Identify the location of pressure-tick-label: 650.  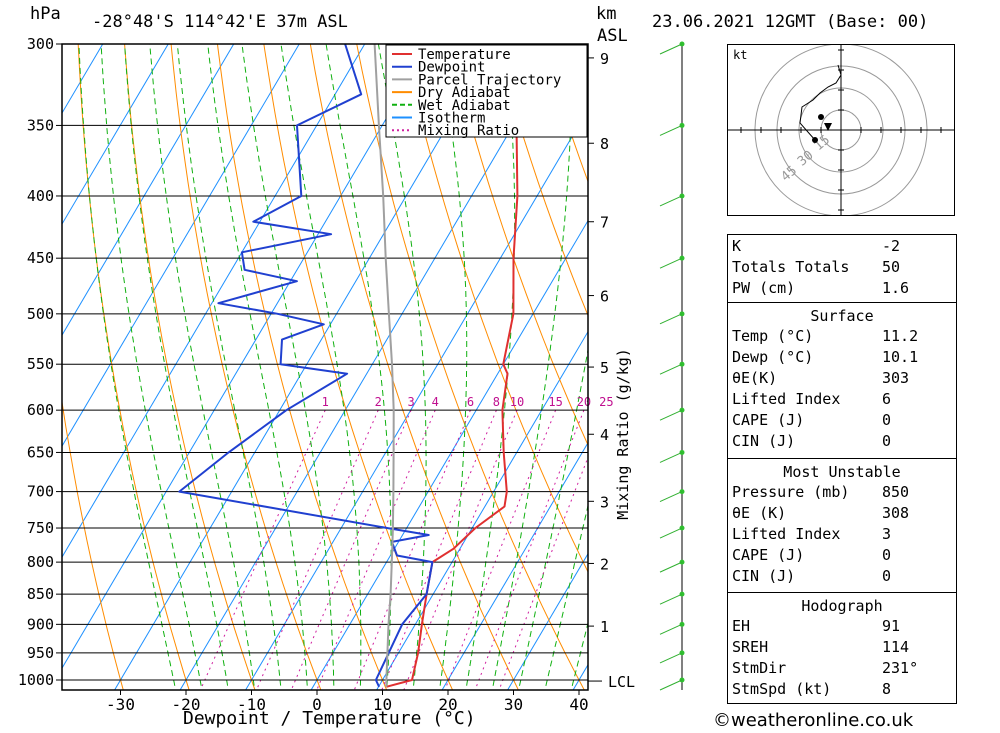
(40, 452).